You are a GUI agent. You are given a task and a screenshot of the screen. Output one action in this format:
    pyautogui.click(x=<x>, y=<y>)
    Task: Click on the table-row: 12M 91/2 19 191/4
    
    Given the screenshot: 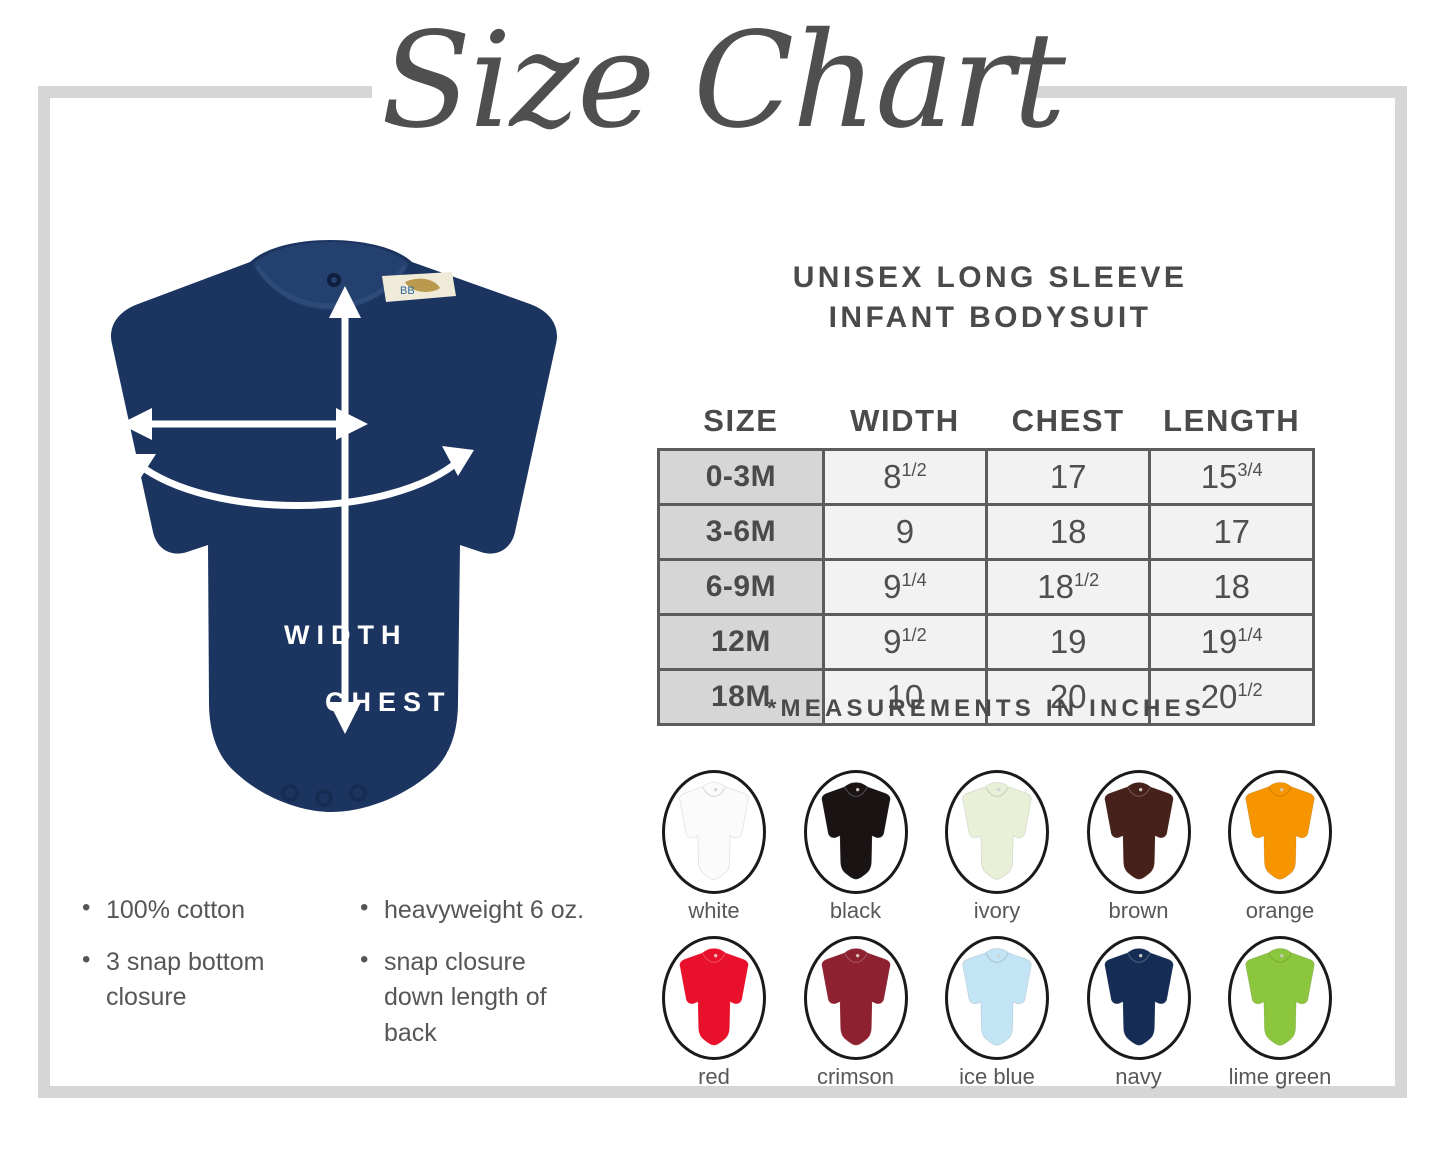 What is the action you would take?
    pyautogui.click(x=986, y=642)
    